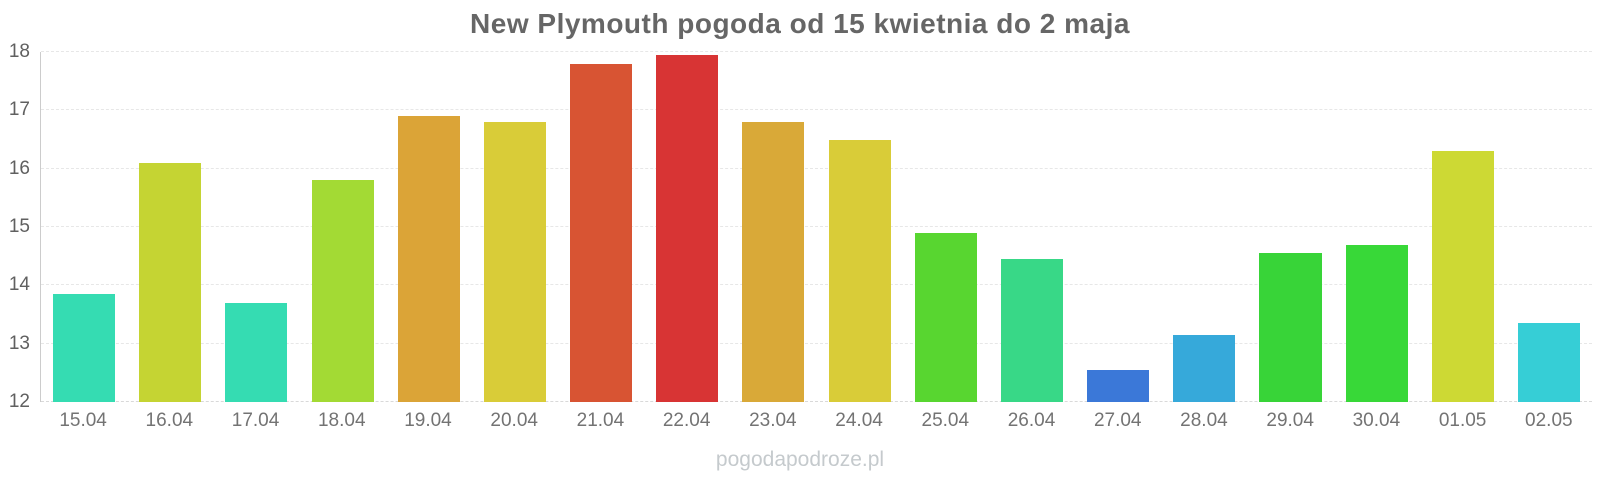 The width and height of the screenshot is (1600, 480). I want to click on bar-slot-29.04, so click(1290, 227).